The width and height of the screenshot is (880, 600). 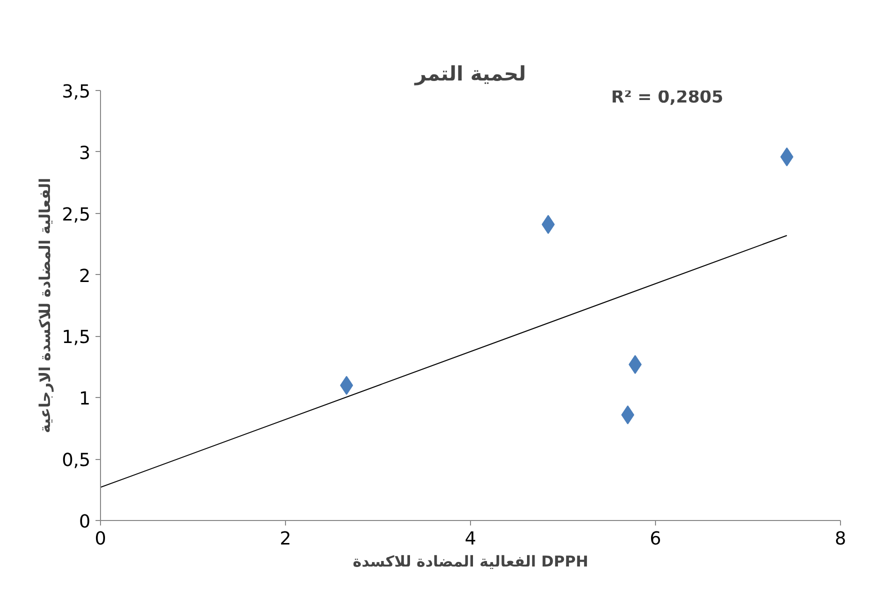 I want to click on y-tick-label: 2, so click(x=84, y=276).